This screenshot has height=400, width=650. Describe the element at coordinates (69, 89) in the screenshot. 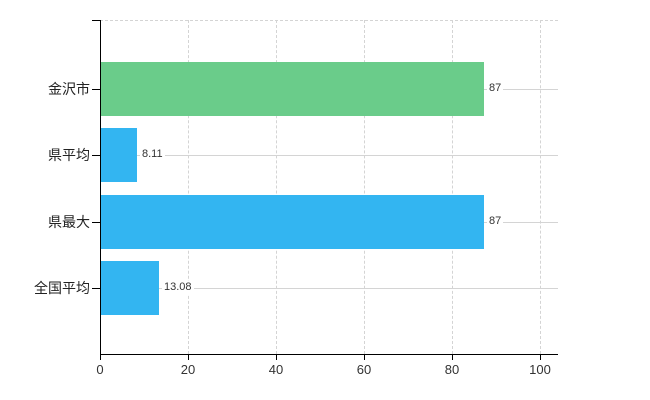

I see `category-label: 金沢市` at that location.